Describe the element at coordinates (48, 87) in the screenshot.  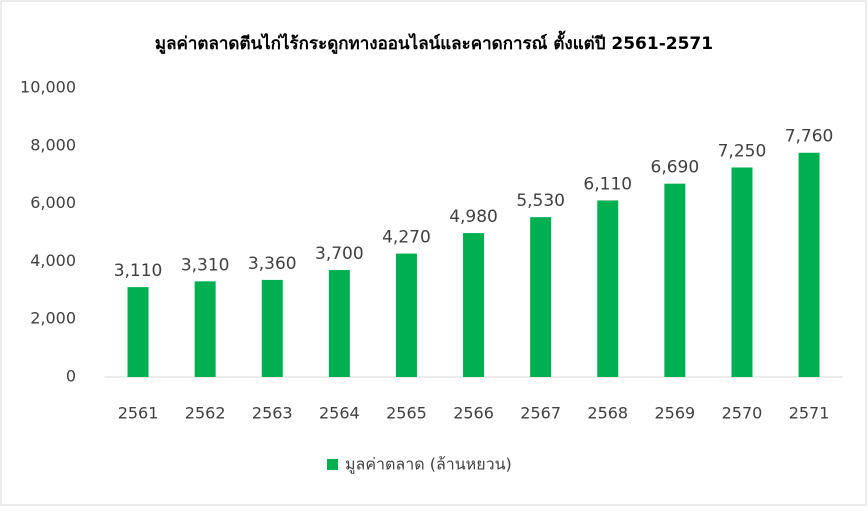
I see `y-tick-label: 10,000` at that location.